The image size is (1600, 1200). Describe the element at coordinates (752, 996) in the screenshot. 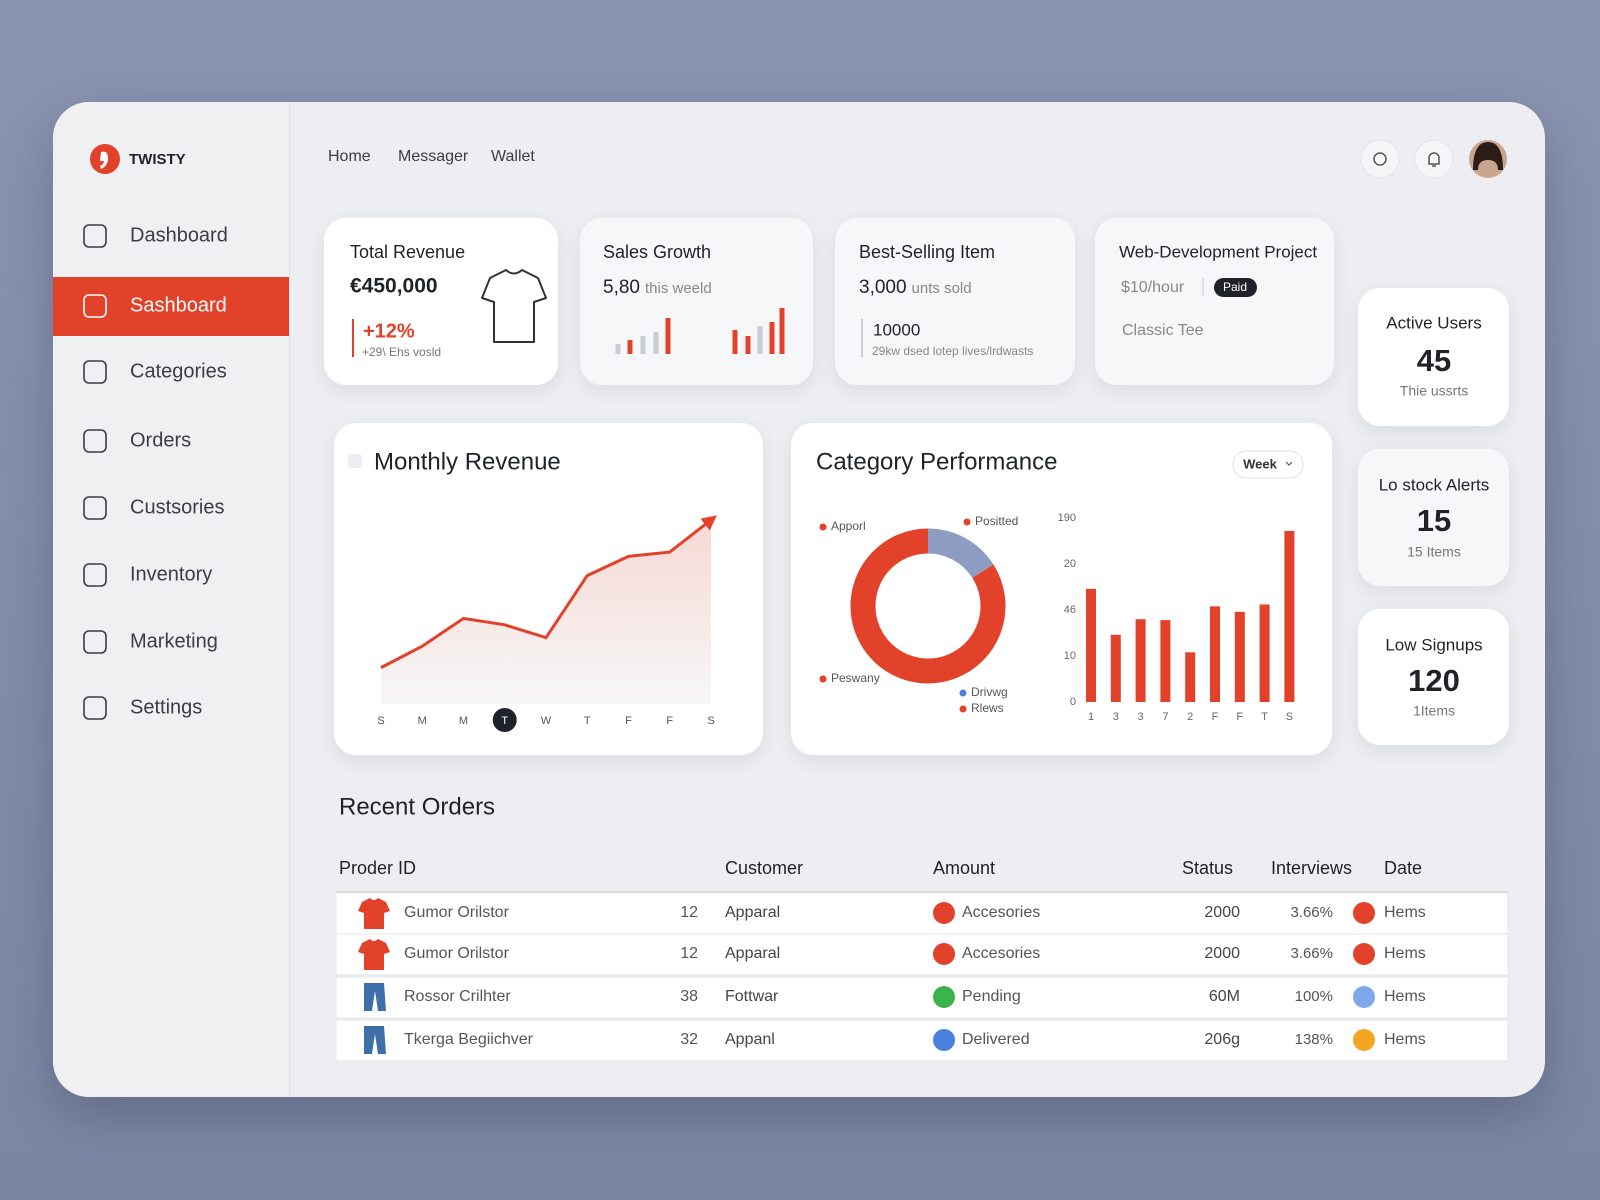

I see `customer: Fottwar` at that location.